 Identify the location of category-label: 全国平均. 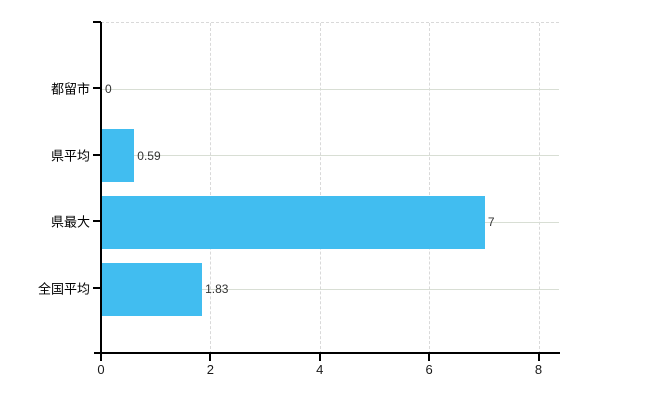
(63, 289).